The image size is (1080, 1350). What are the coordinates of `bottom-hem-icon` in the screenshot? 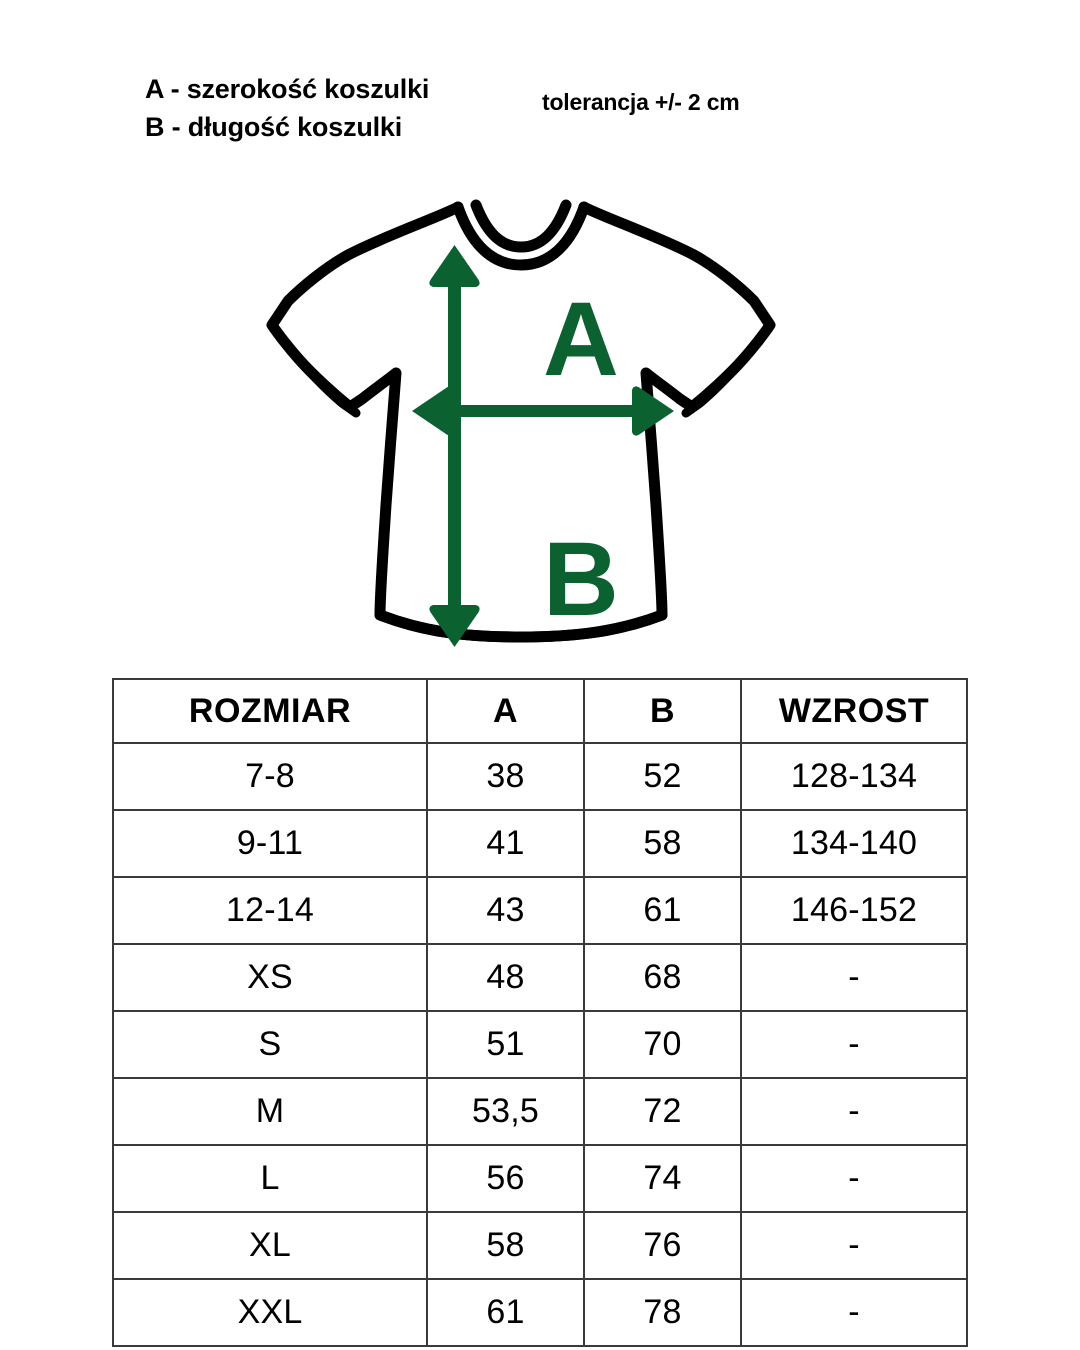 It's located at (521, 626).